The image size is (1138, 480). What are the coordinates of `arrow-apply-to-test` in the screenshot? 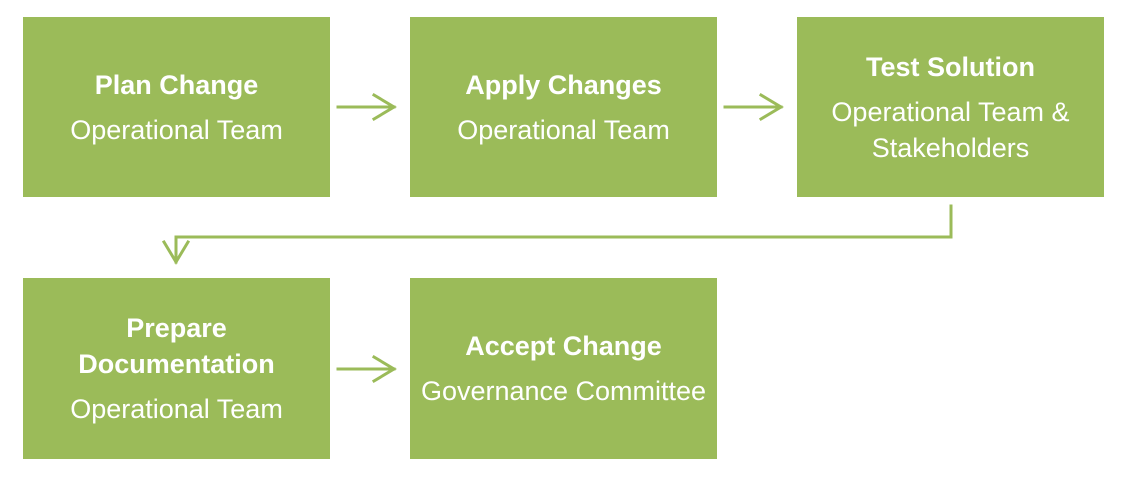 It's located at (753, 107).